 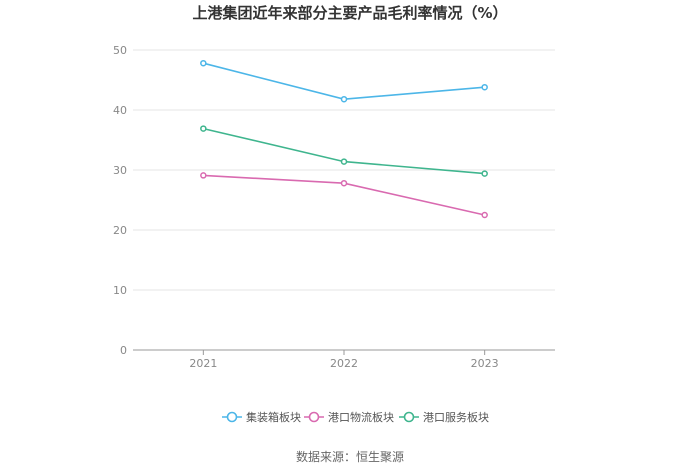 What do you see at coordinates (485, 363) in the screenshot?
I see `x-tick-label: 2023` at bounding box center [485, 363].